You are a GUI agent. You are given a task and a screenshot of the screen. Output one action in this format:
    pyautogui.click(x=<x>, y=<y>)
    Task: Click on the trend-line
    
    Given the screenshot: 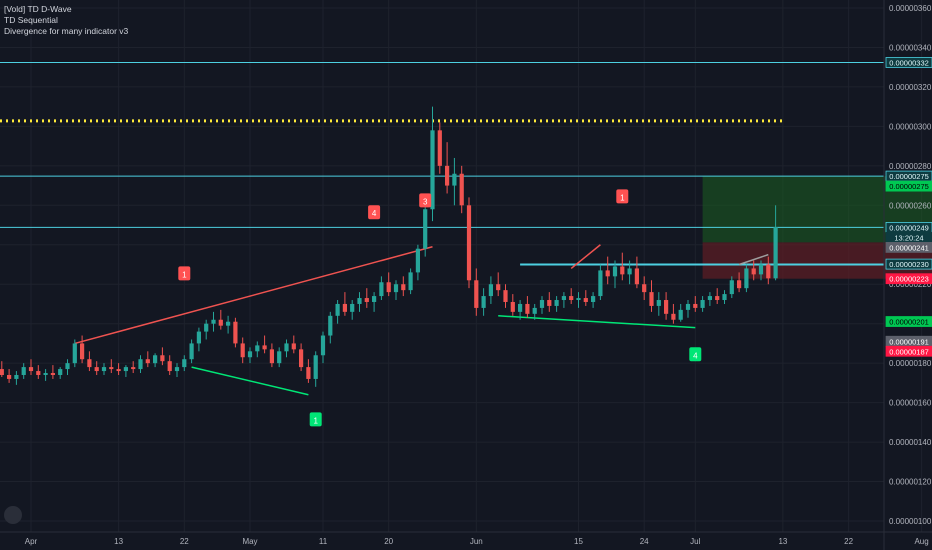 What is the action you would take?
    pyautogui.click(x=597, y=322)
    